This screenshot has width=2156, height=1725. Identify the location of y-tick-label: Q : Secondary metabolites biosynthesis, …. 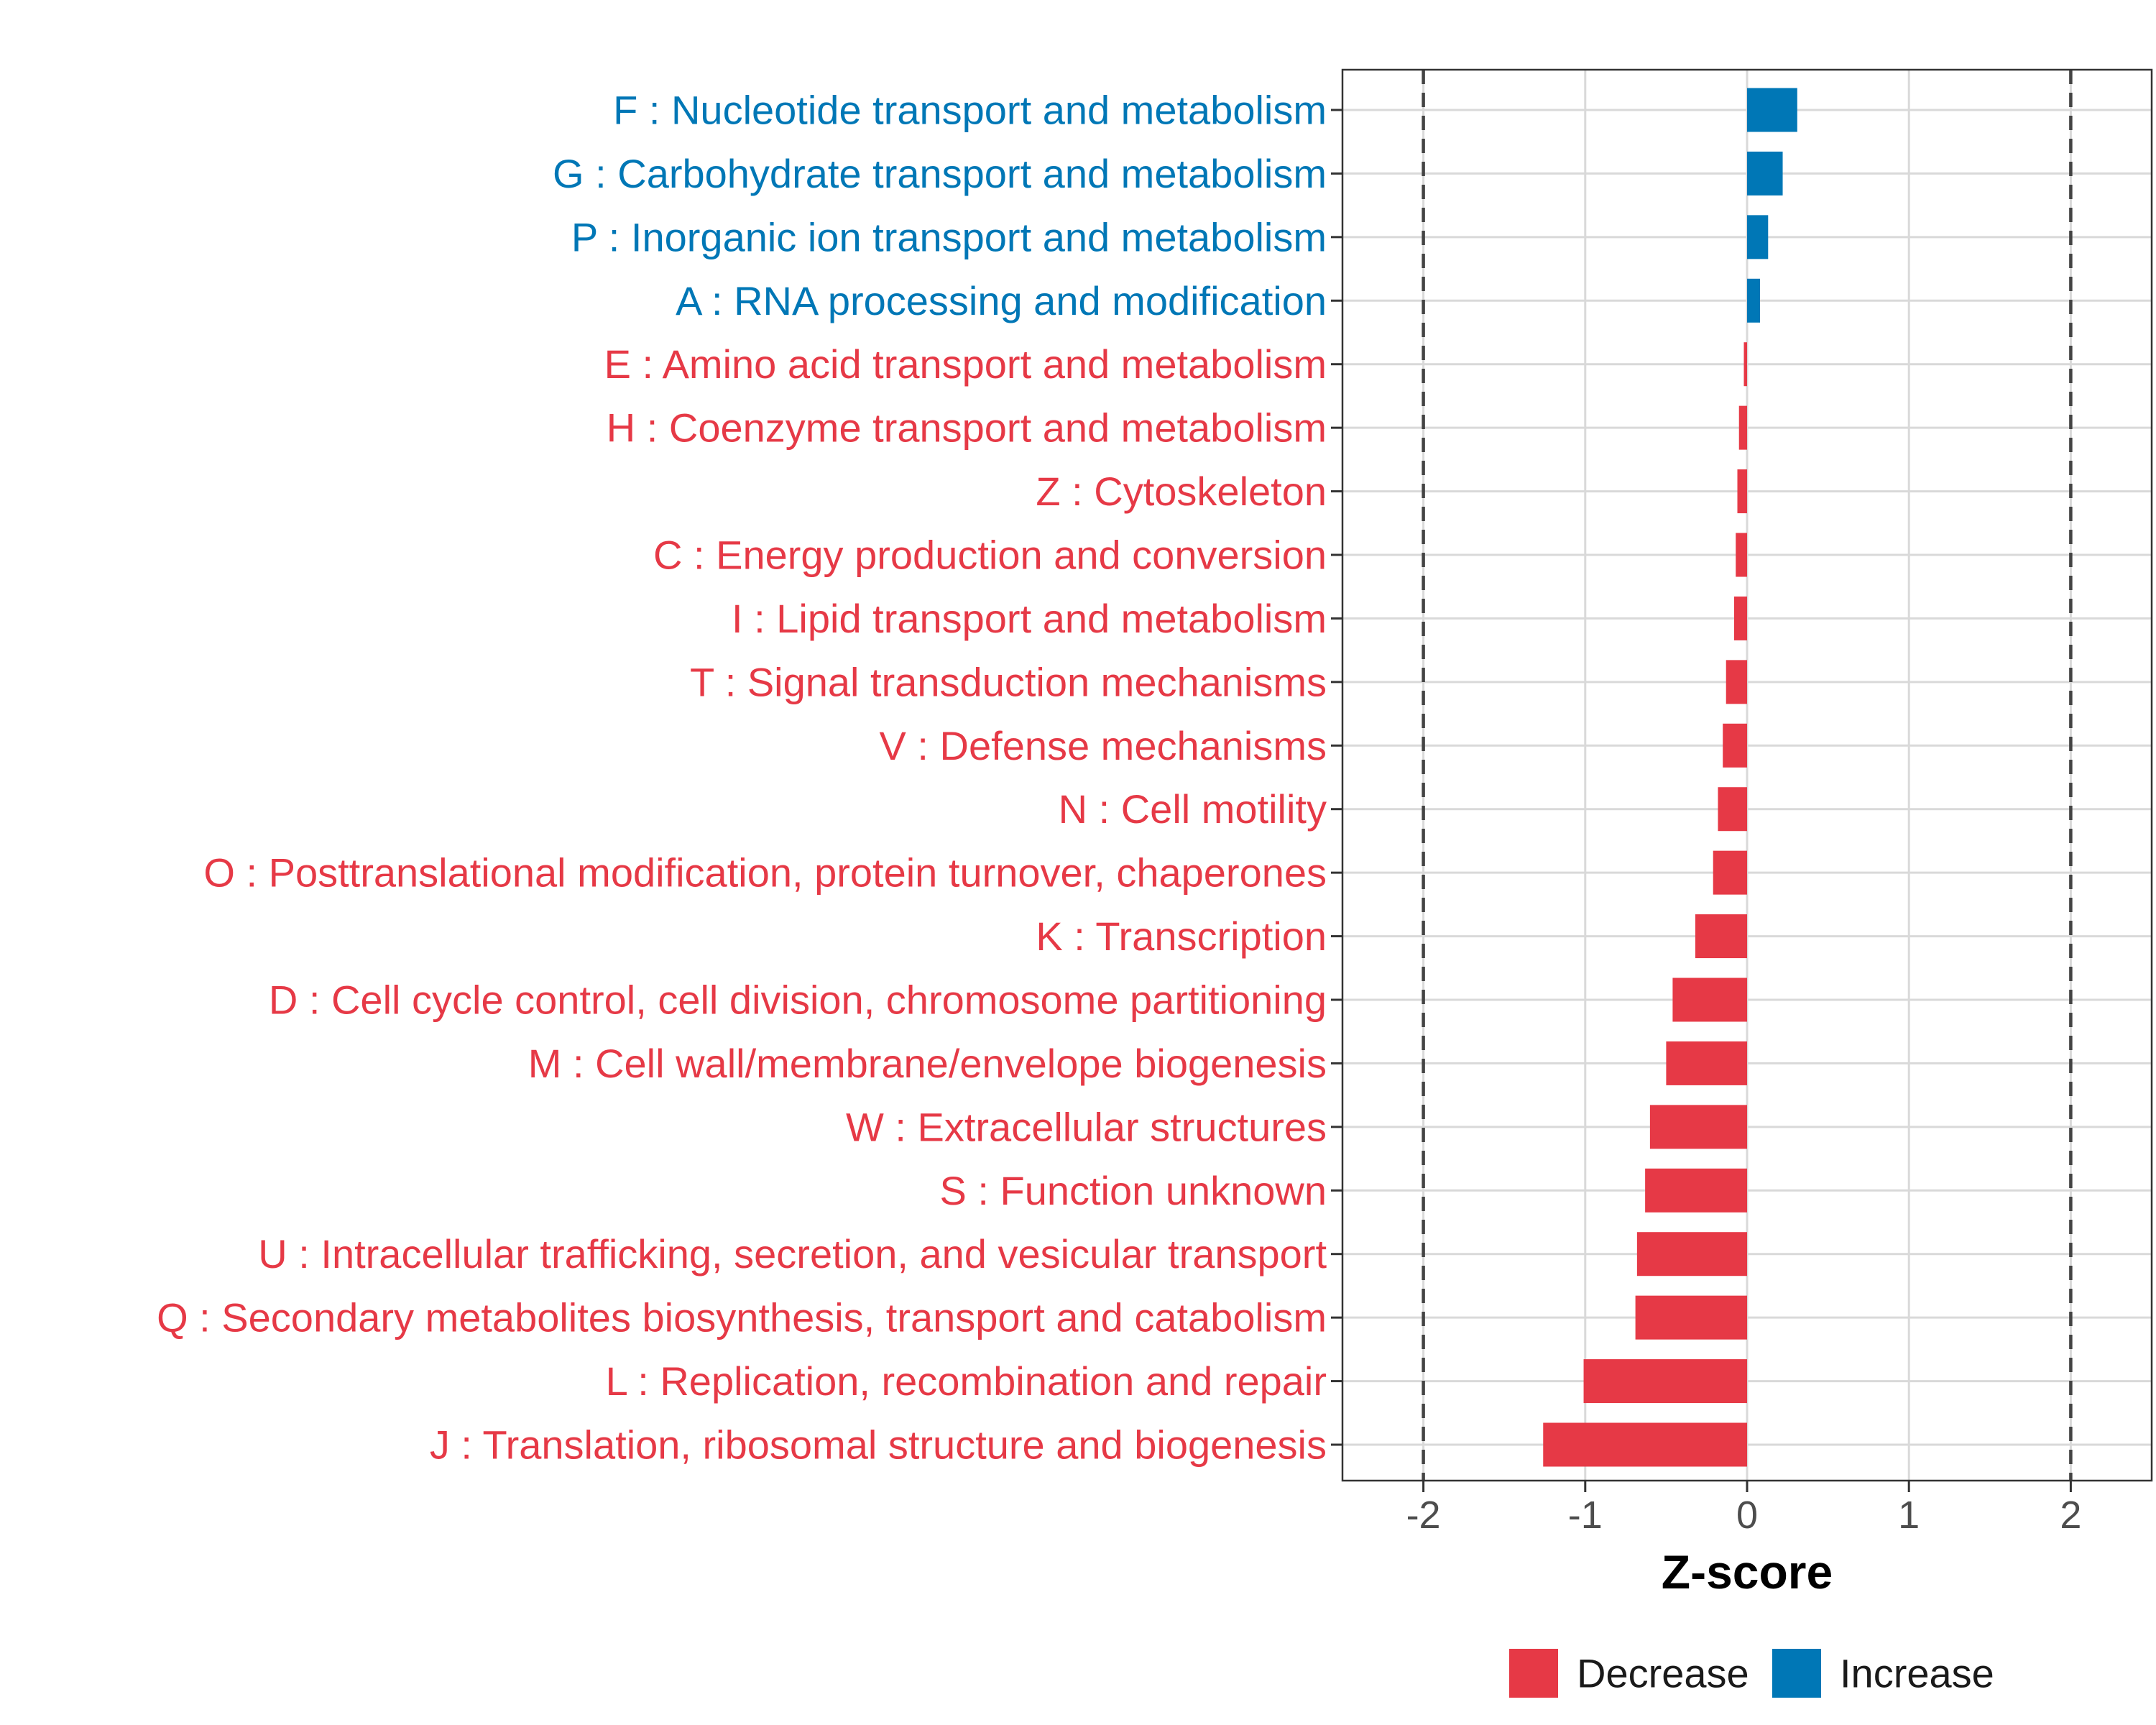
(742, 1317).